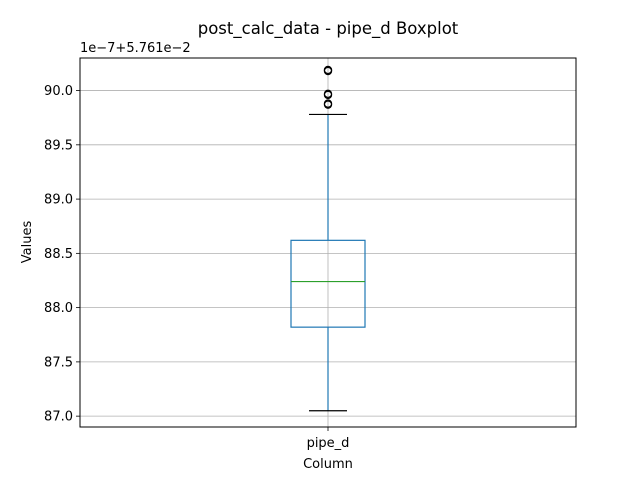 Image resolution: width=640 pixels, height=480 pixels. I want to click on y-axis-ticks: 87.0 87.5 88.0 88.5 89.0 89.5 90.0, so click(62, 254).